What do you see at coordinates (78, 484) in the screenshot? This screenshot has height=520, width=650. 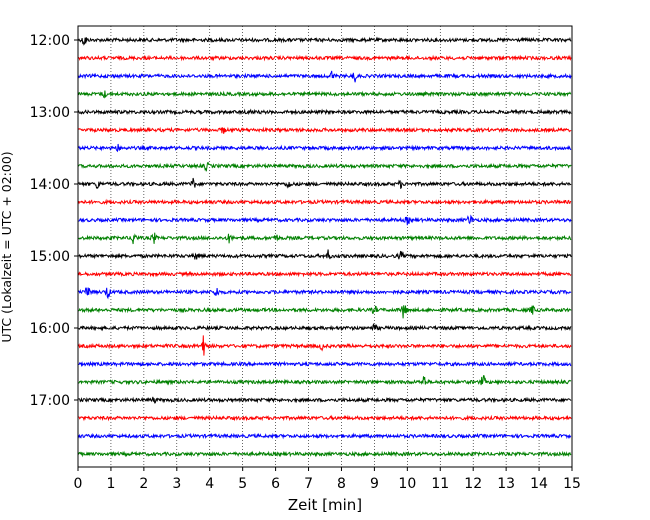 I see `x-tick-label: 0` at bounding box center [78, 484].